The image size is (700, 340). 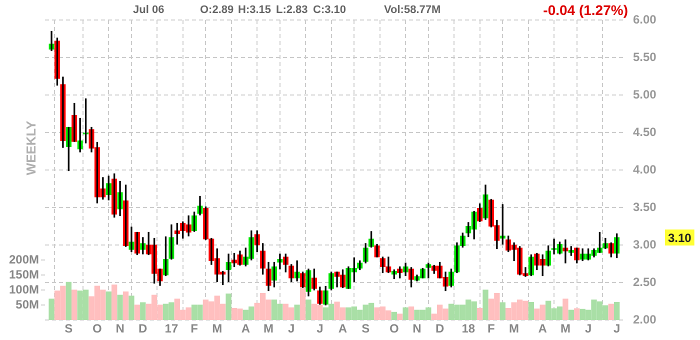 What do you see at coordinates (680, 237) in the screenshot?
I see `text: 3.10` at bounding box center [680, 237].